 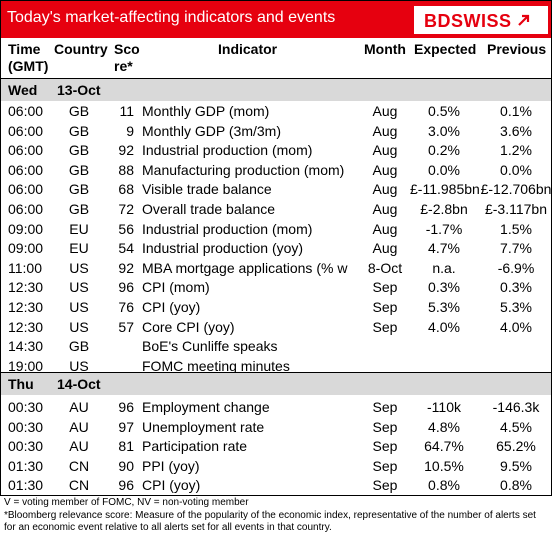 What do you see at coordinates (444, 307) in the screenshot?
I see `cell-expected: 5.3%` at bounding box center [444, 307].